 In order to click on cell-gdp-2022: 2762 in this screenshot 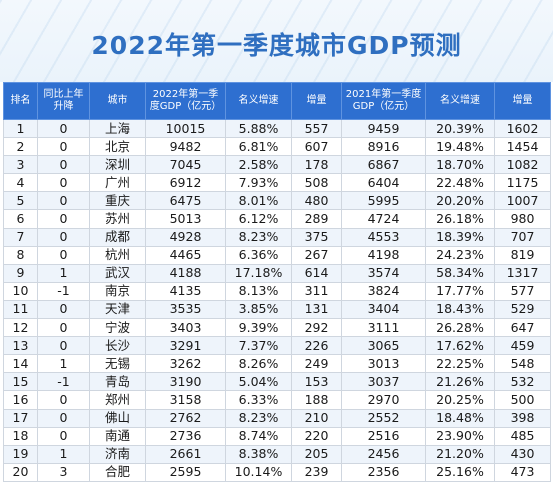, I will do `click(185, 418)`.